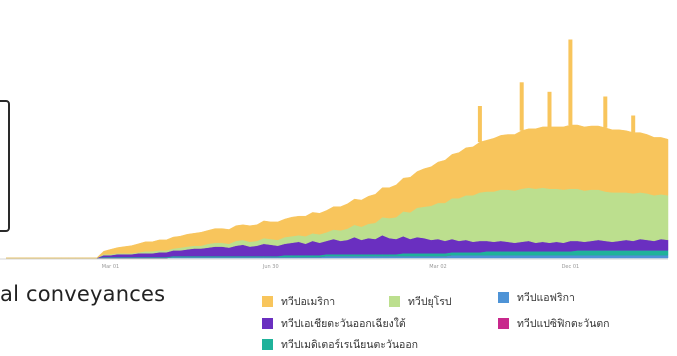 Image resolution: width=677 pixels, height=356 pixels. I want to click on legend-swatch-europe, so click(394, 301).